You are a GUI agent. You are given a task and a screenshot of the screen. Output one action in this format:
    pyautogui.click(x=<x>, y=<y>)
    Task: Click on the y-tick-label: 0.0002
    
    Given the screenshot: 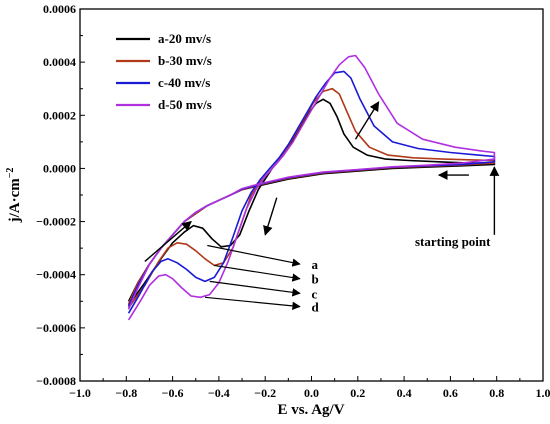 What is the action you would take?
    pyautogui.click(x=59, y=115)
    